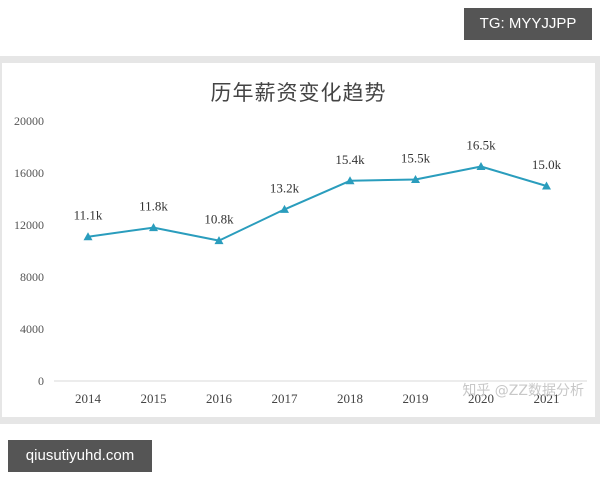  Describe the element at coordinates (29, 225) in the screenshot. I see `y-tick-label: 12000` at that location.